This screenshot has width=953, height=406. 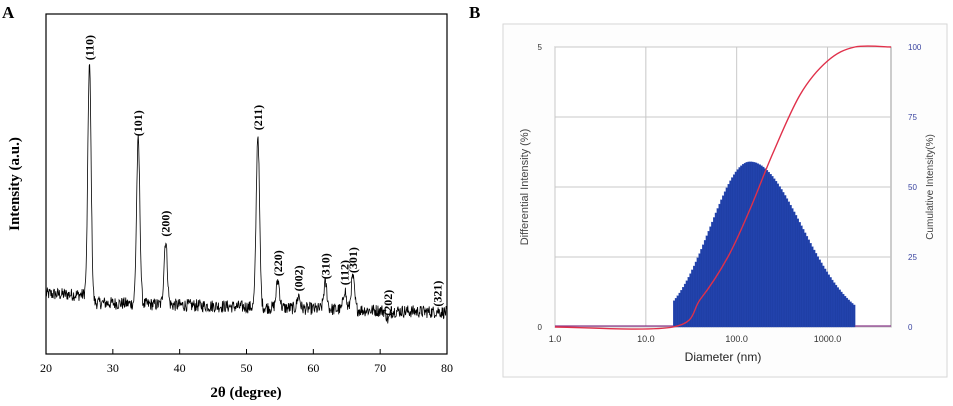 What do you see at coordinates (912, 117) in the screenshot?
I see `dls-right-y-tick-label: 75` at bounding box center [912, 117].